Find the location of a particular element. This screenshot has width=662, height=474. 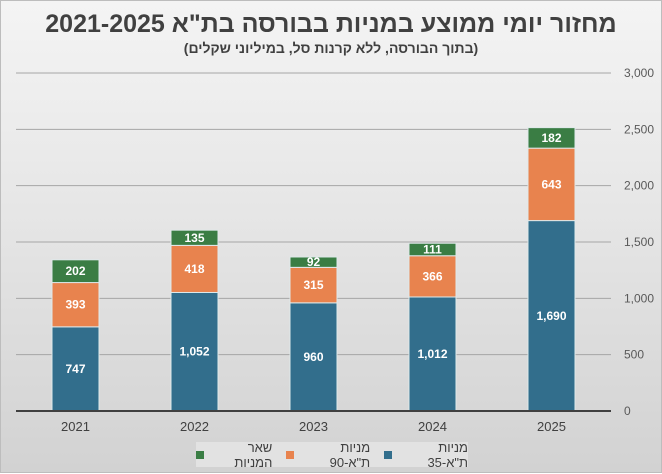

data-label: 418 is located at coordinates (194, 269).